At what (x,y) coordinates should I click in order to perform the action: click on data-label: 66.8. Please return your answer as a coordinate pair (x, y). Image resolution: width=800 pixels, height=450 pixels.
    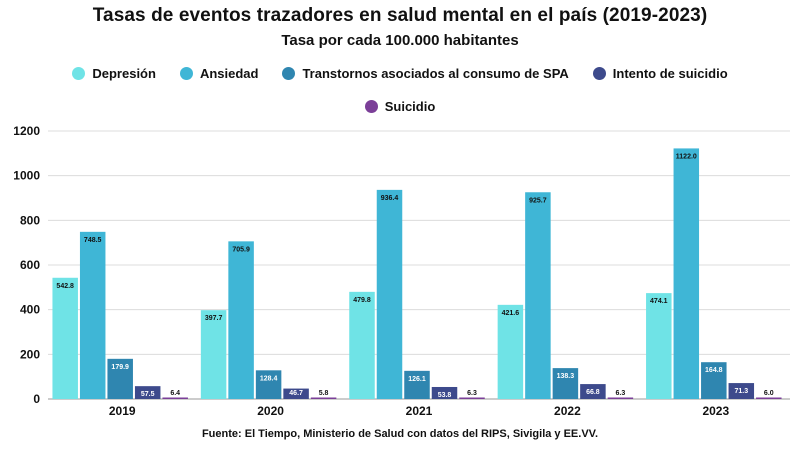
    Looking at the image, I should click on (593, 392).